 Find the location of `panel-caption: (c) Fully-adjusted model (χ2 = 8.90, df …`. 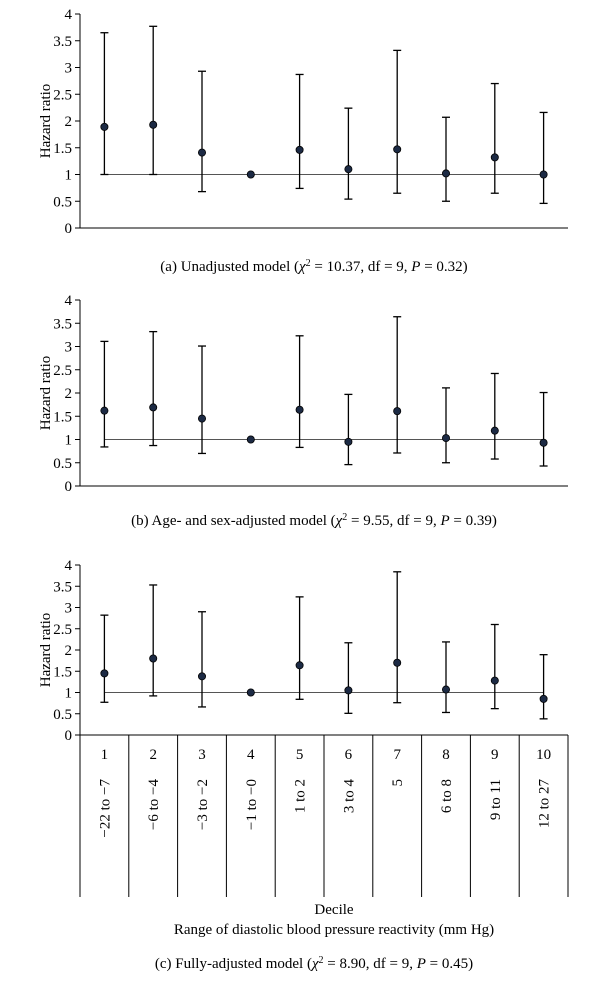

panel-caption: (c) Fully-adjusted model (χ2 = 8.90, df … is located at coordinates (314, 964).